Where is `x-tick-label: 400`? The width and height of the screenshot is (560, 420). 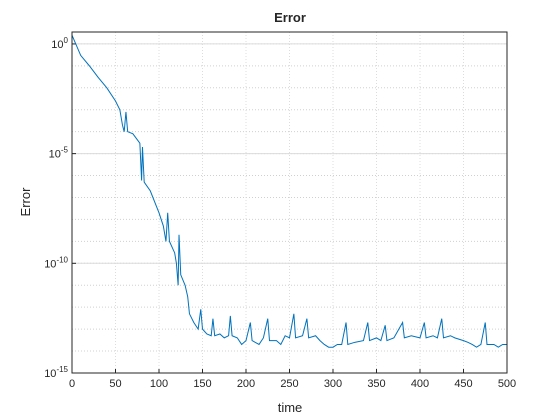
x-tick-label: 400 is located at coordinates (420, 384).